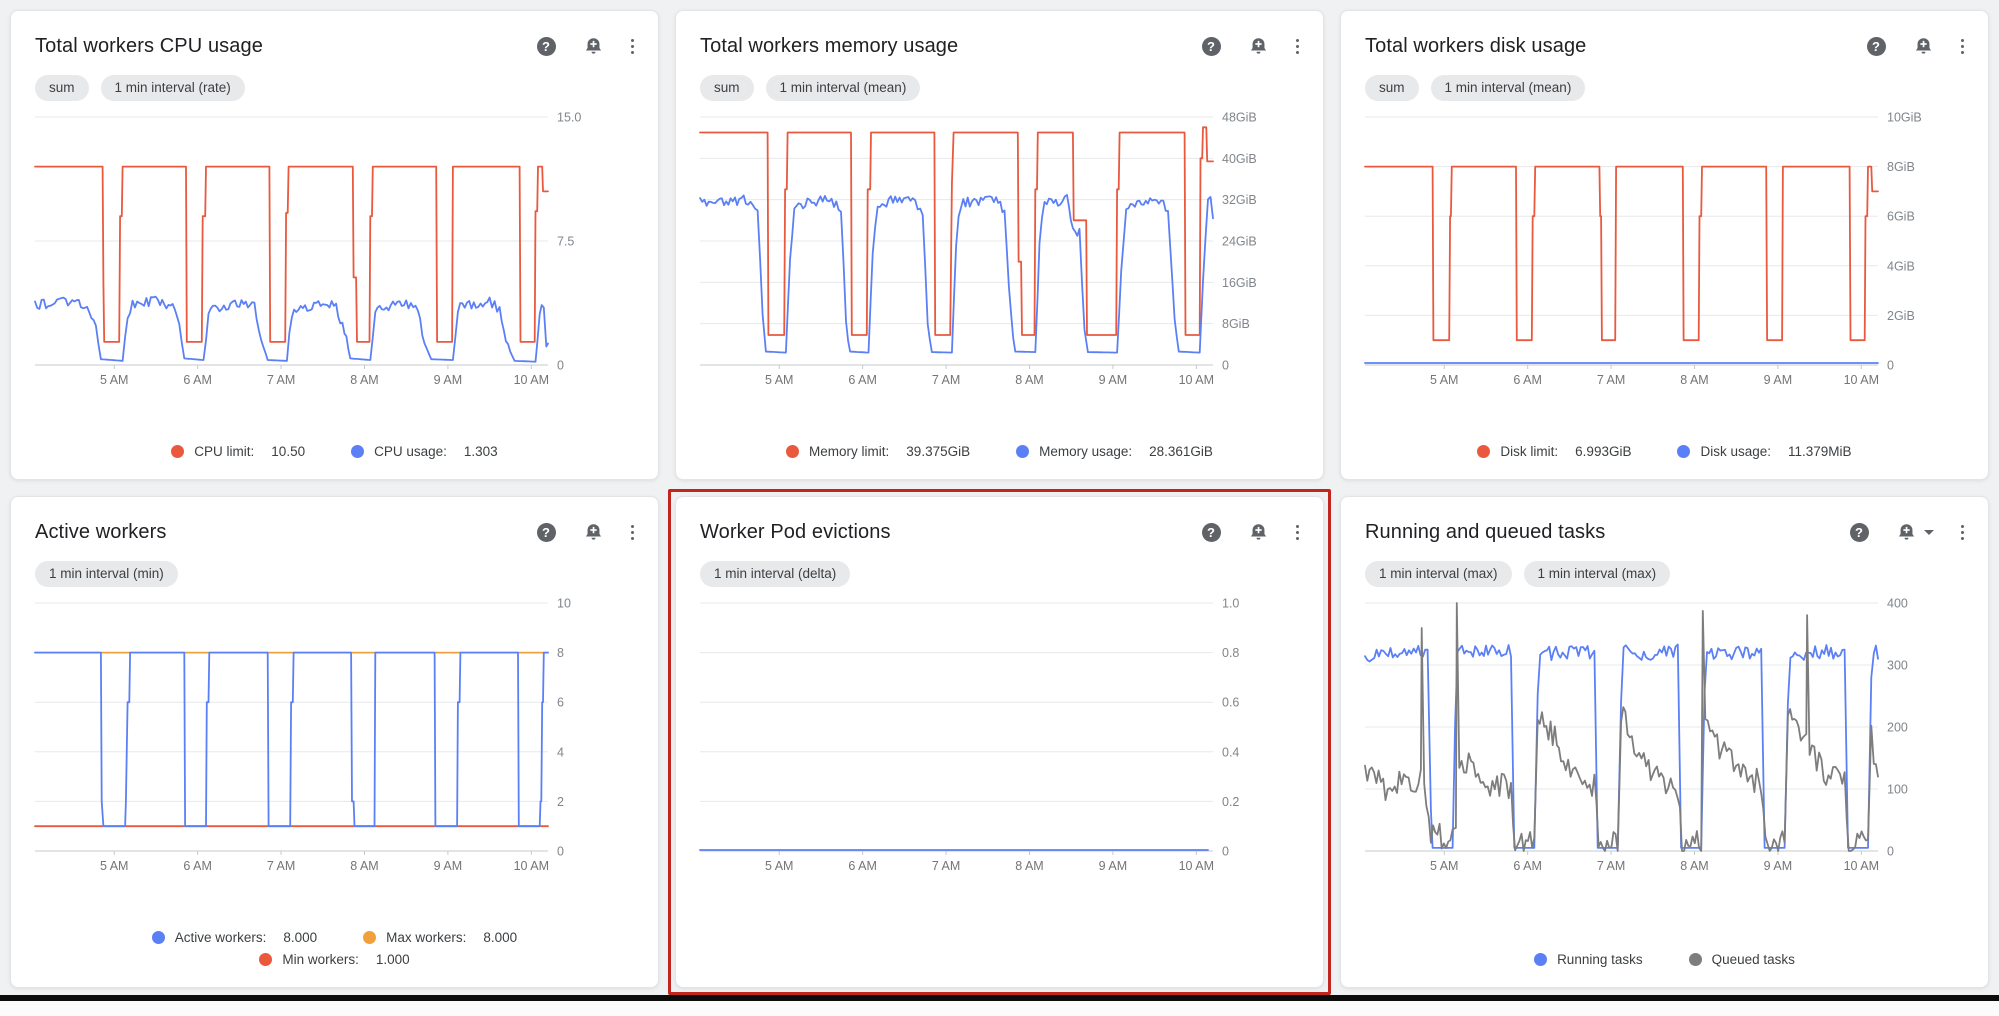 The width and height of the screenshot is (1999, 1016). Describe the element at coordinates (410, 451) in the screenshot. I see `legend-label: CPU usage:` at that location.